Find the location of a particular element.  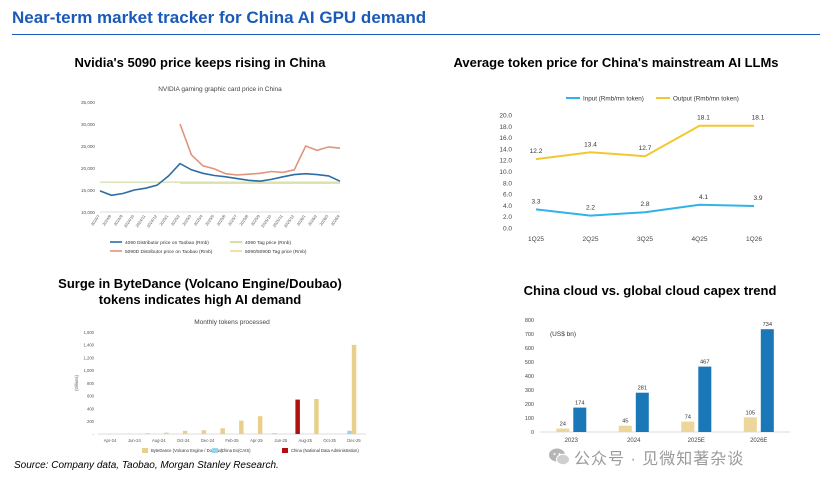

title-divider is located at coordinates (416, 34).